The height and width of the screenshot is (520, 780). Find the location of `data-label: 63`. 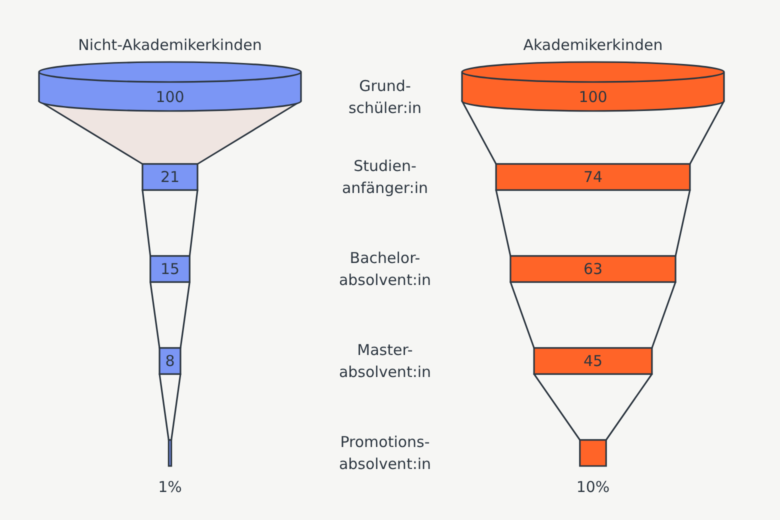

data-label: 63 is located at coordinates (593, 269).